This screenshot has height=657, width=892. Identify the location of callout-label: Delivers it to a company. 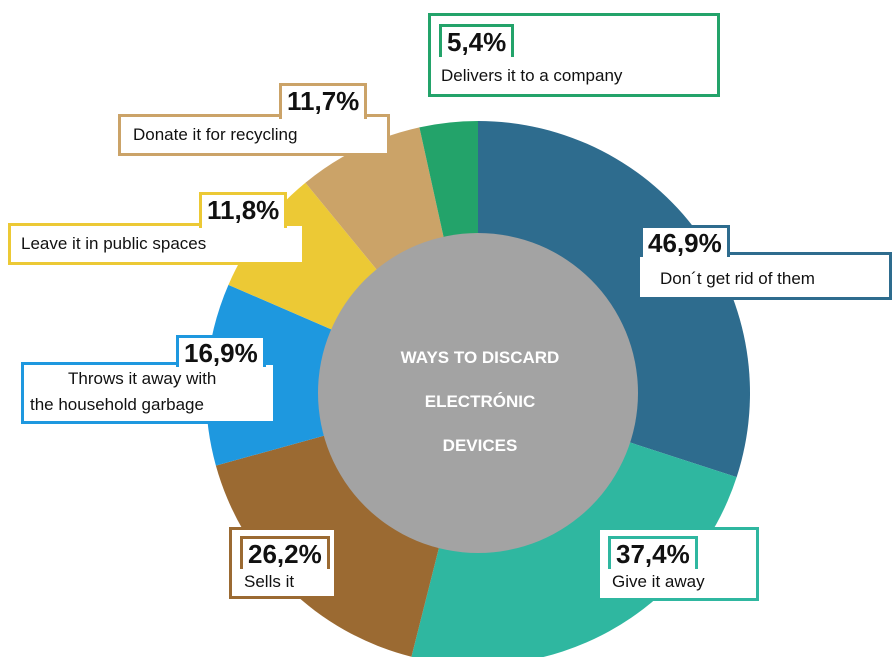
(532, 75).